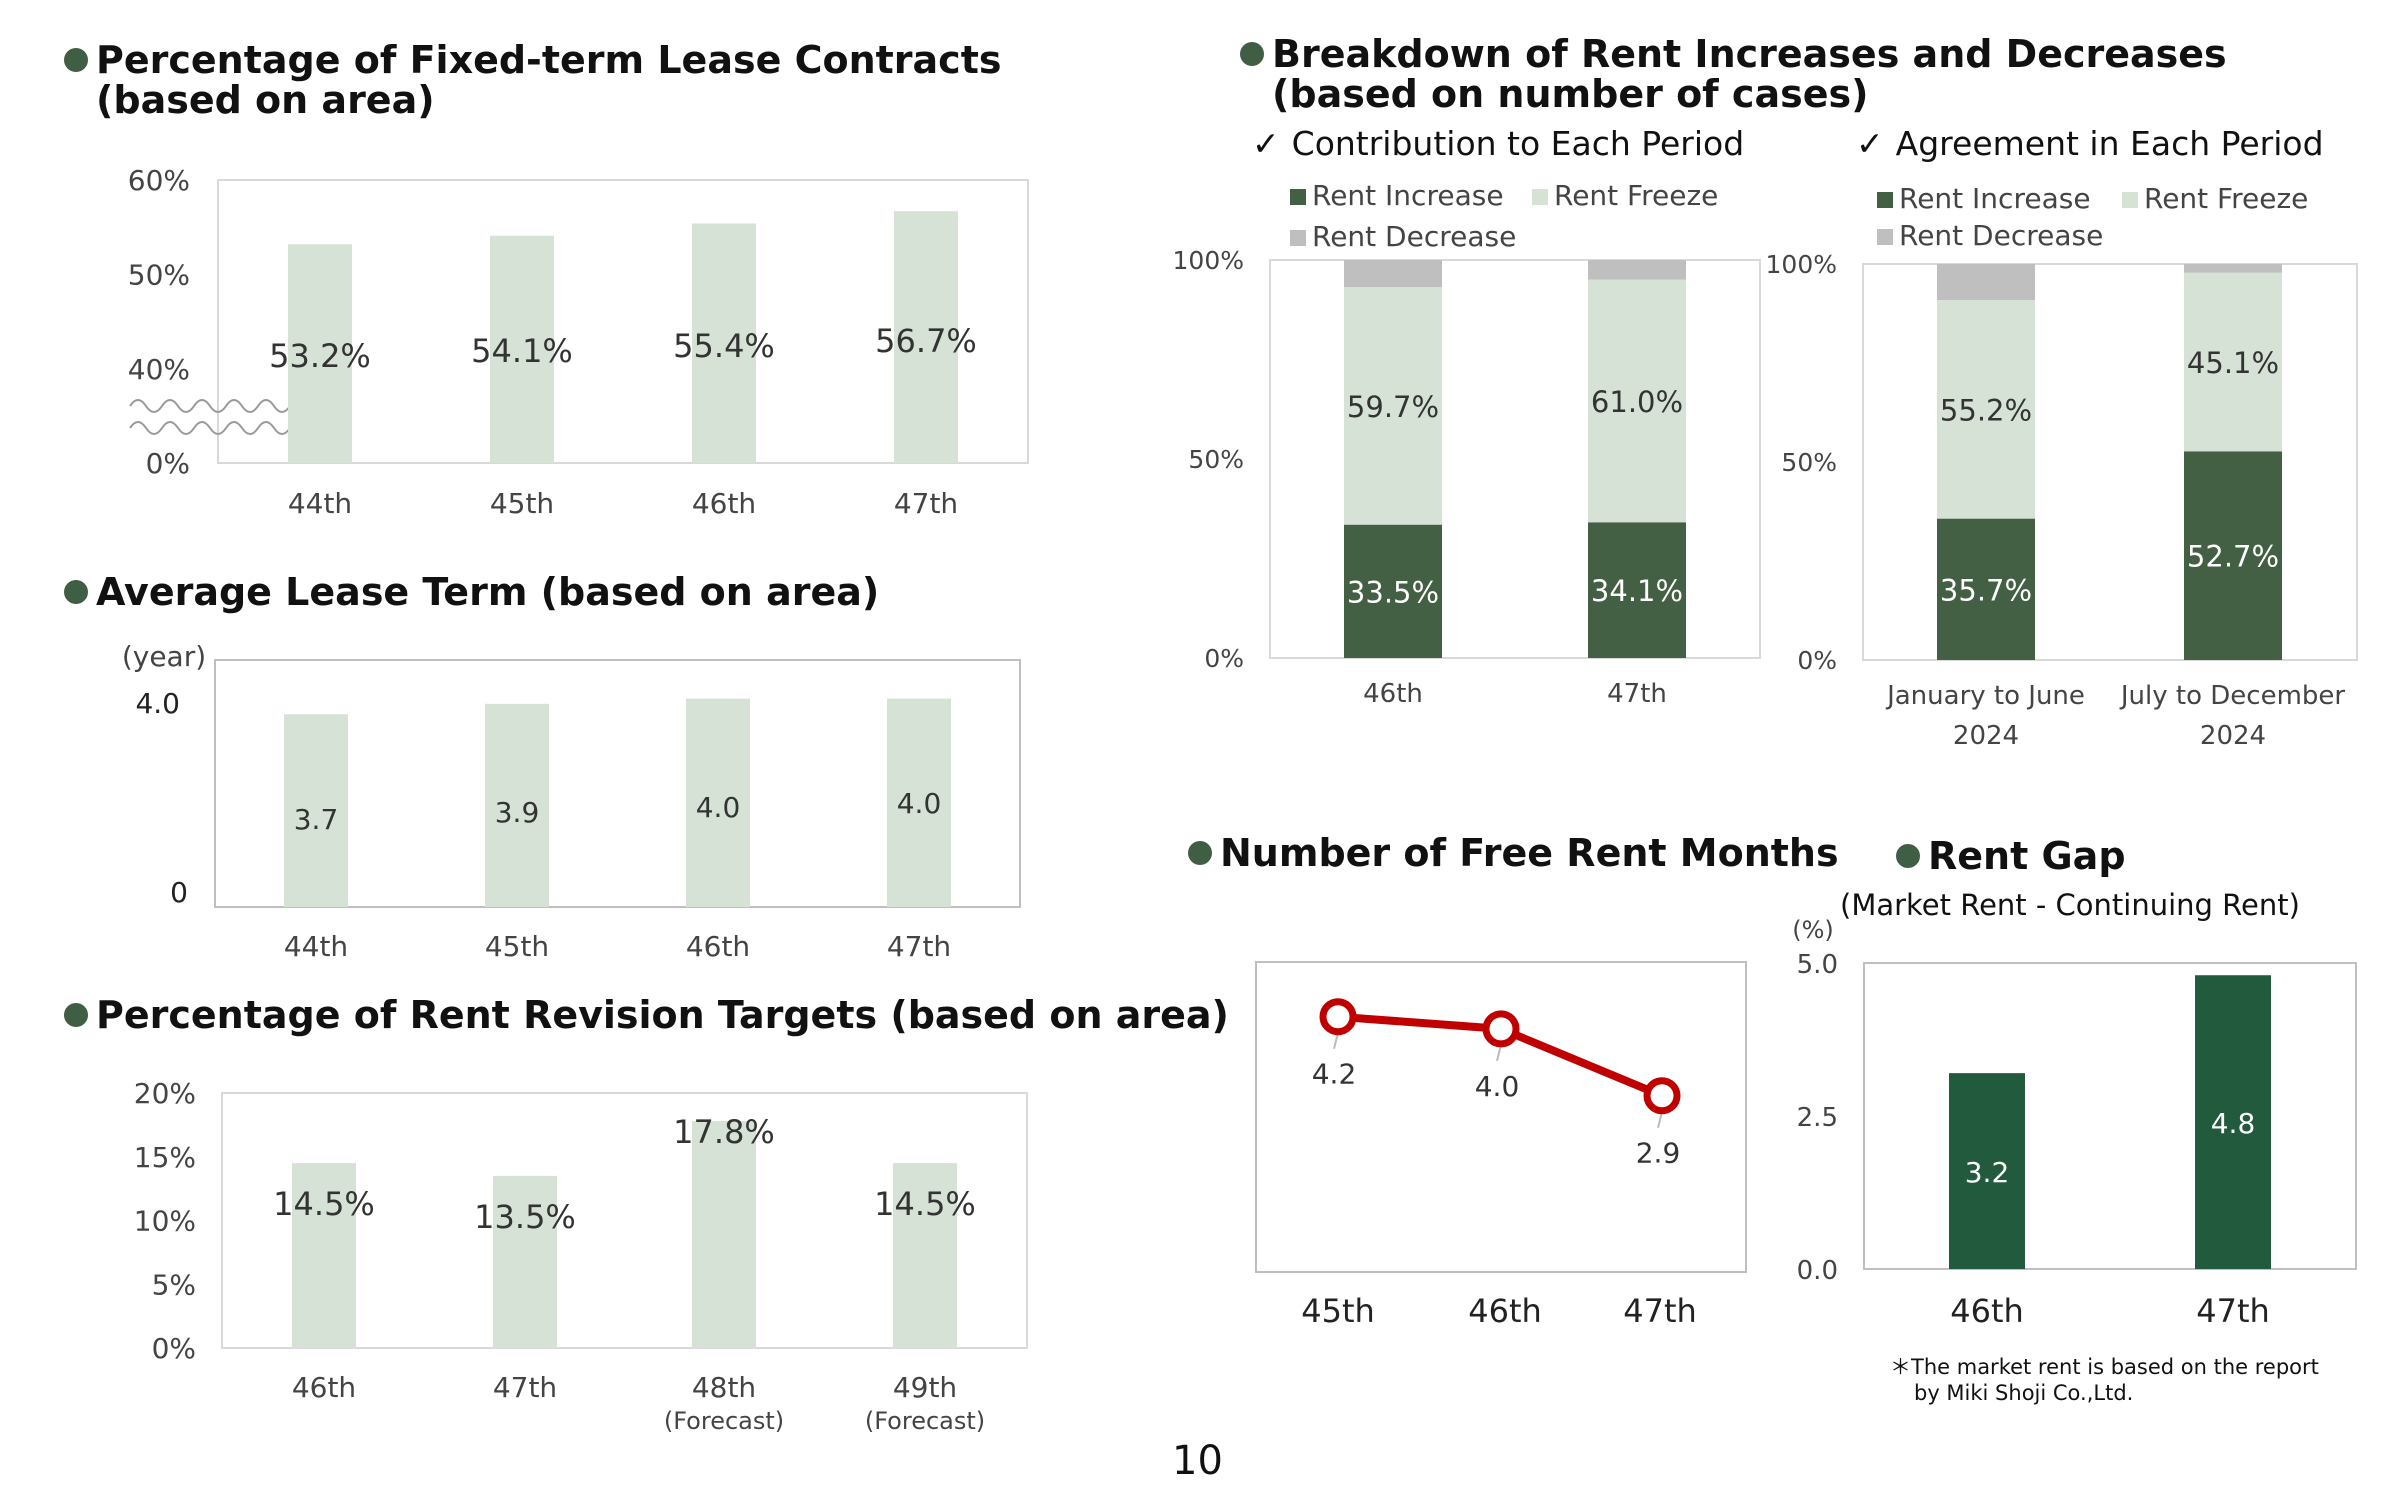 The image size is (2400, 1497). What do you see at coordinates (724, 1132) in the screenshot?
I see `data-label: 17.8%` at bounding box center [724, 1132].